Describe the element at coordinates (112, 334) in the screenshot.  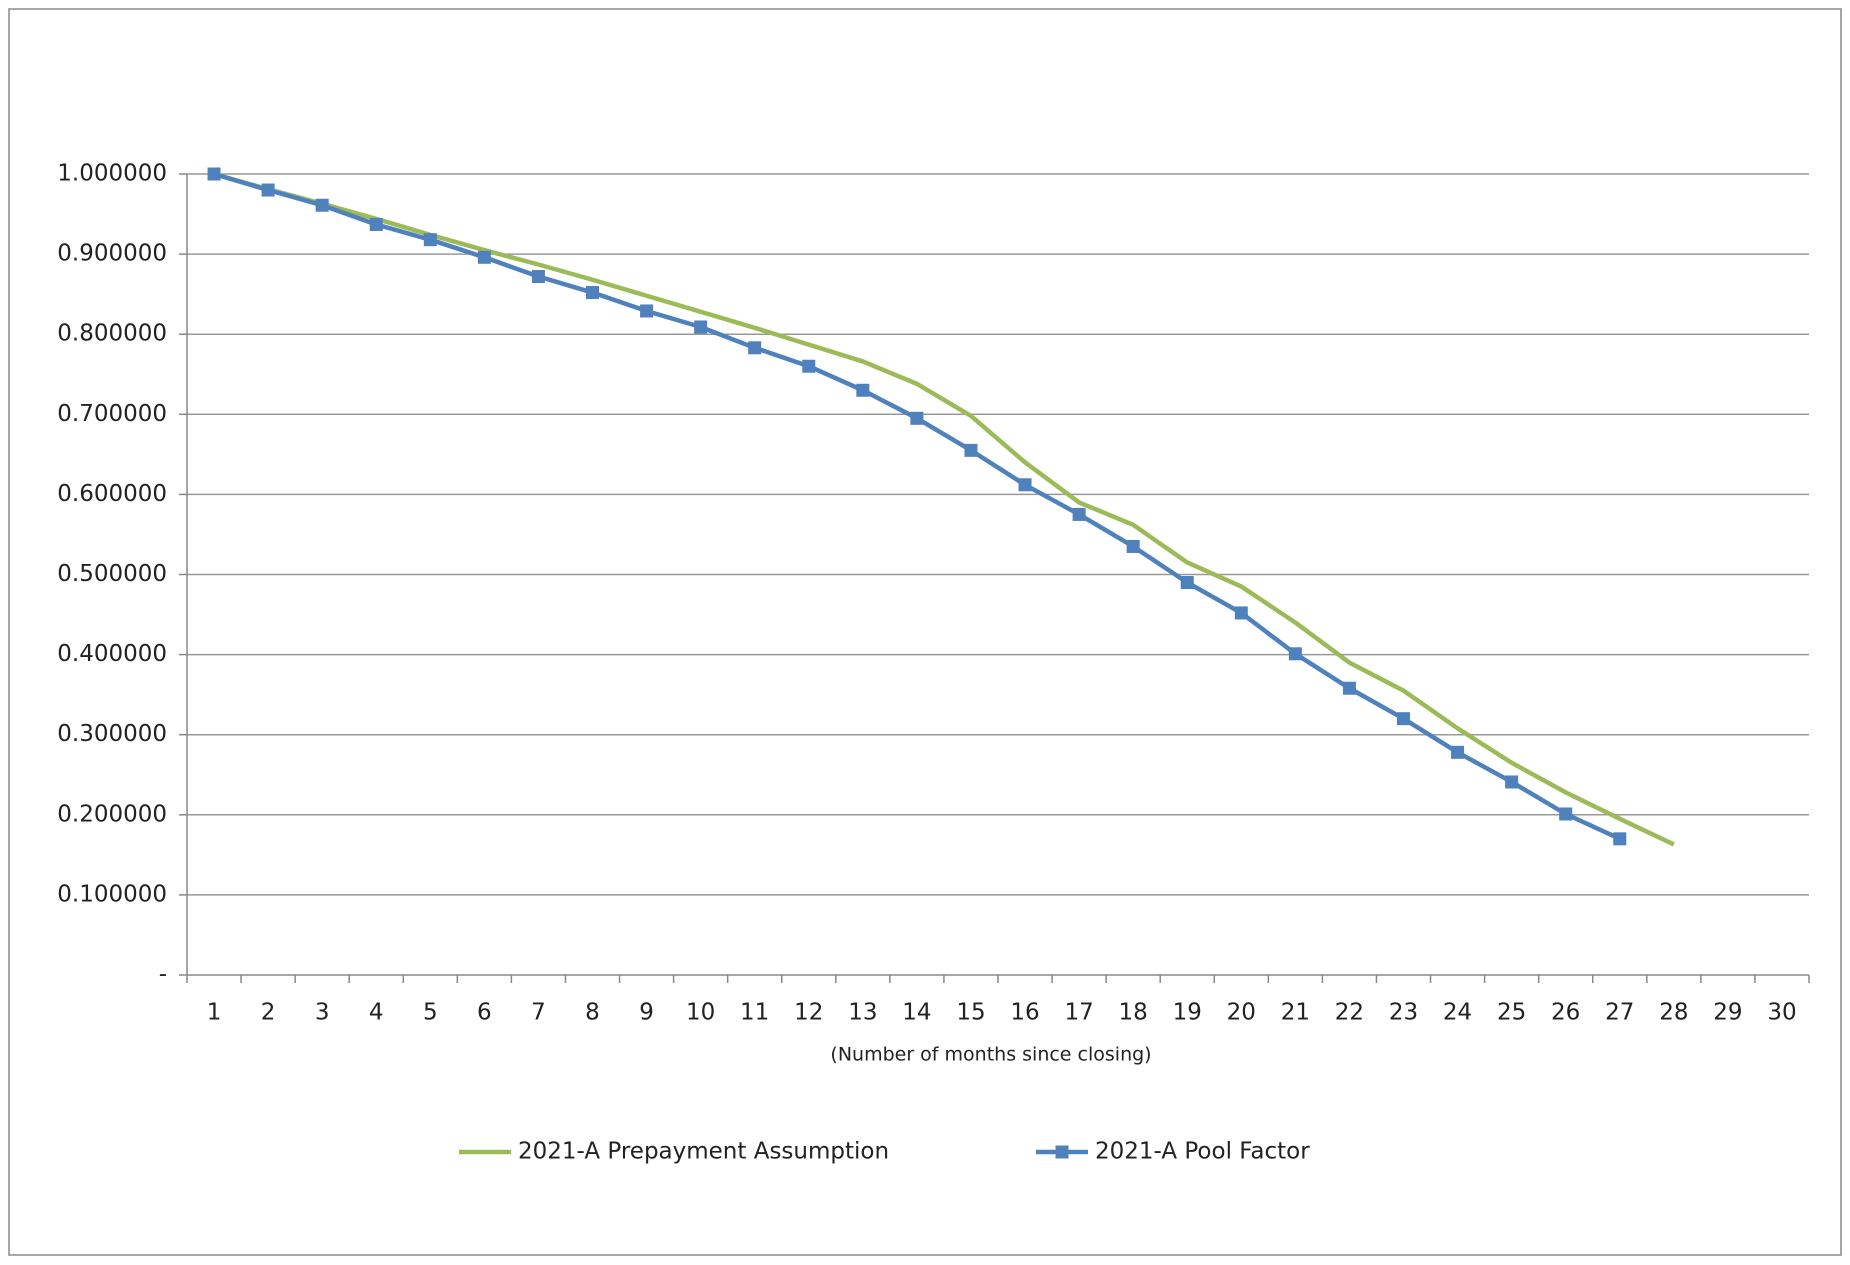
I see `y-tick-label: 0.800000` at that location.